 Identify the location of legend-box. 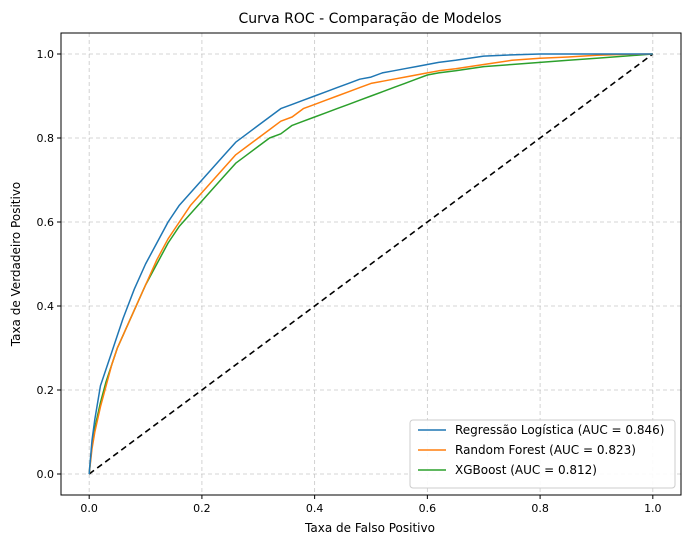
(542, 454).